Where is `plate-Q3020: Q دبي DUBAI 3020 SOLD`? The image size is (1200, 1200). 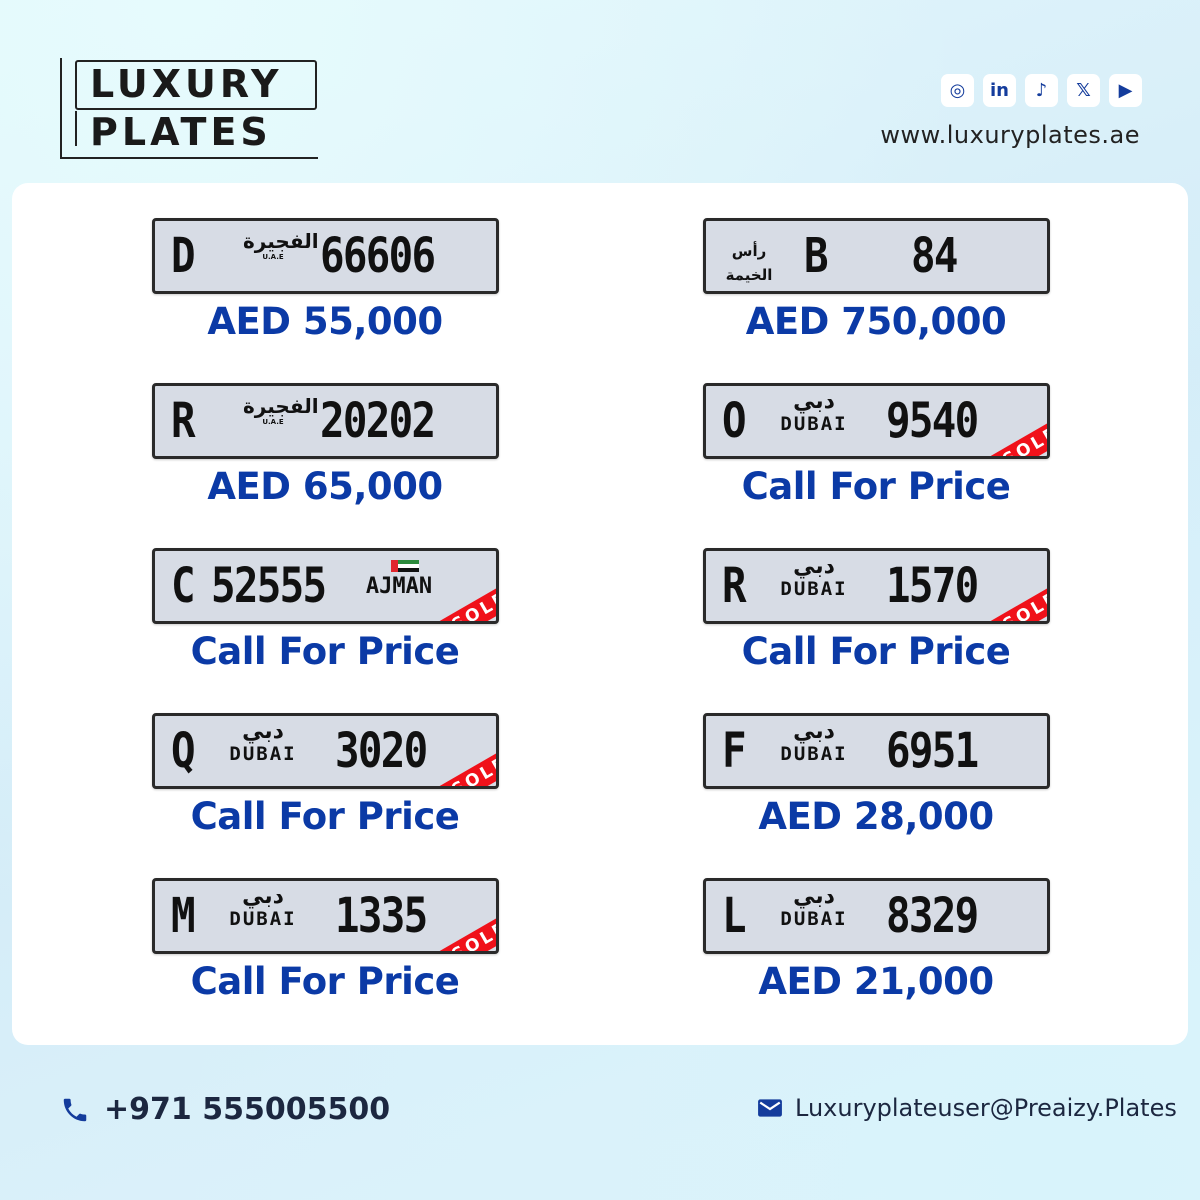 plate-Q3020: Q دبي DUBAI 3020 SOLD is located at coordinates (325, 751).